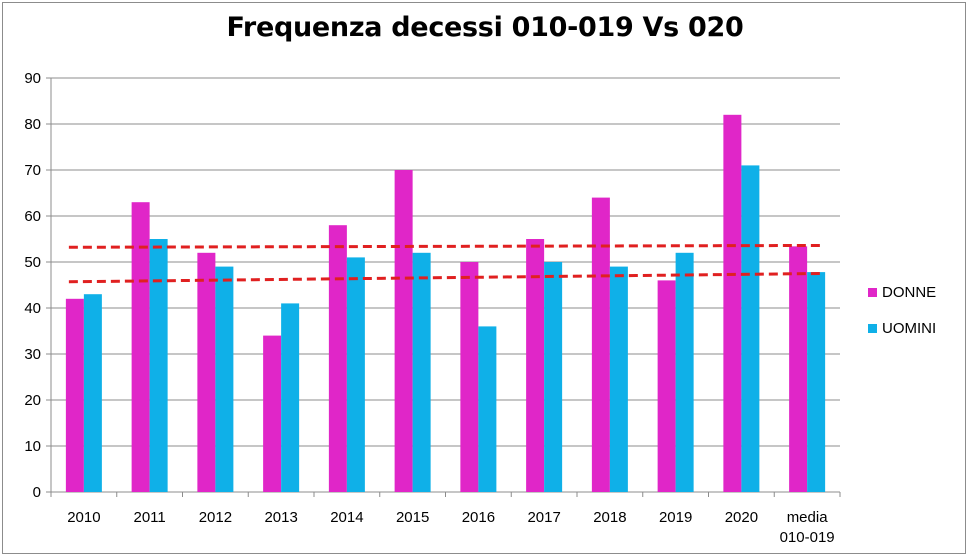 The width and height of the screenshot is (970, 558). I want to click on legend: DONNE UOMINI, so click(902, 318).